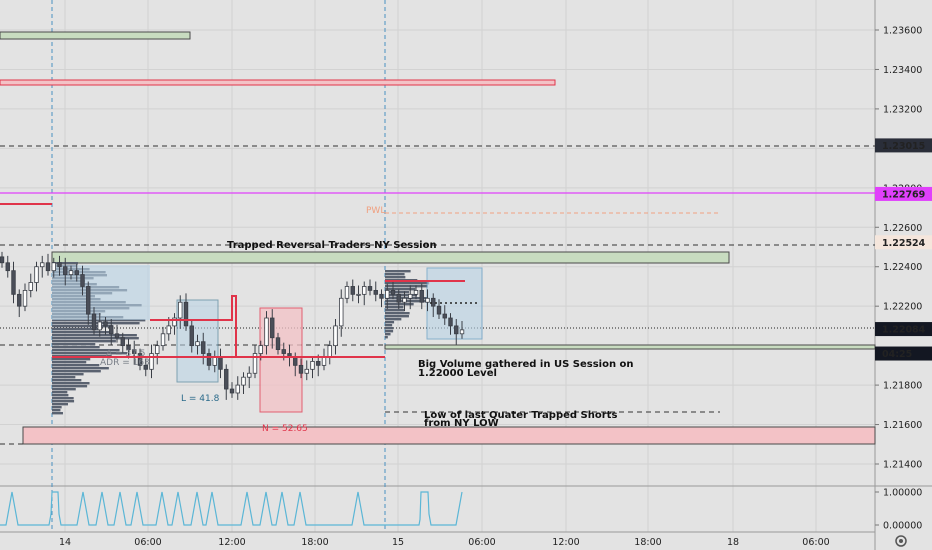 The image size is (932, 550). I want to click on red-zone-upper, so click(278, 82).